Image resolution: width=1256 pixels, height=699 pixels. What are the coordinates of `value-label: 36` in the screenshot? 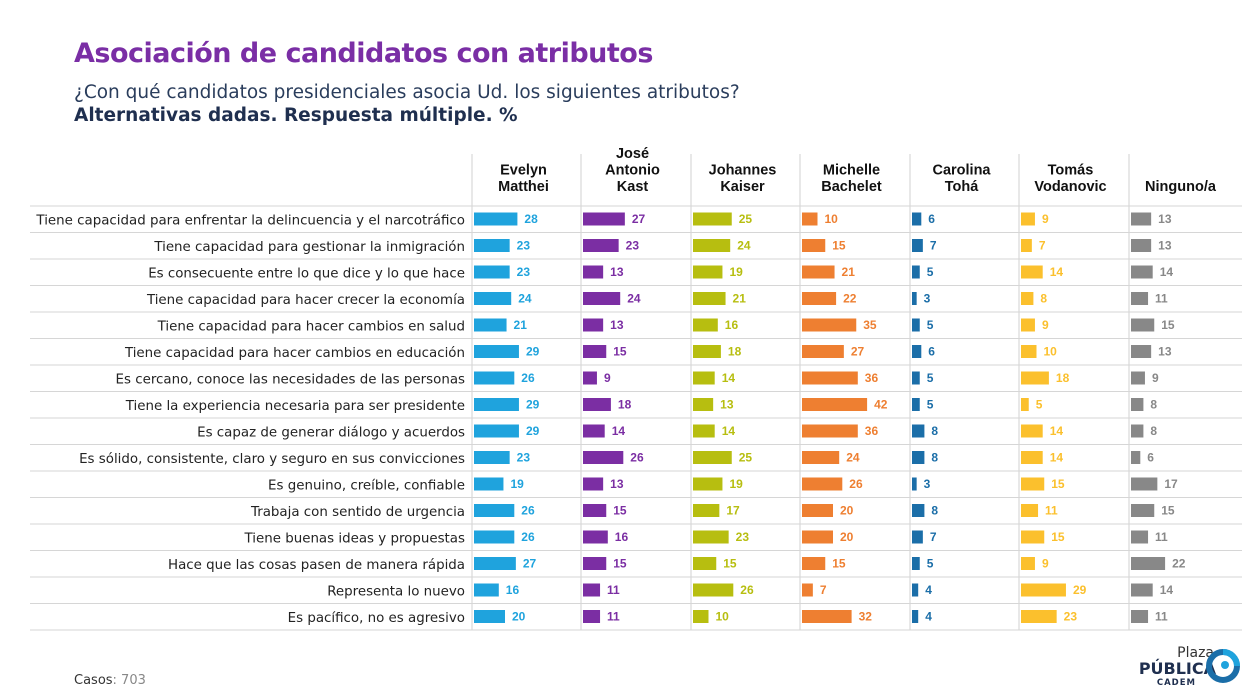 It's located at (872, 431).